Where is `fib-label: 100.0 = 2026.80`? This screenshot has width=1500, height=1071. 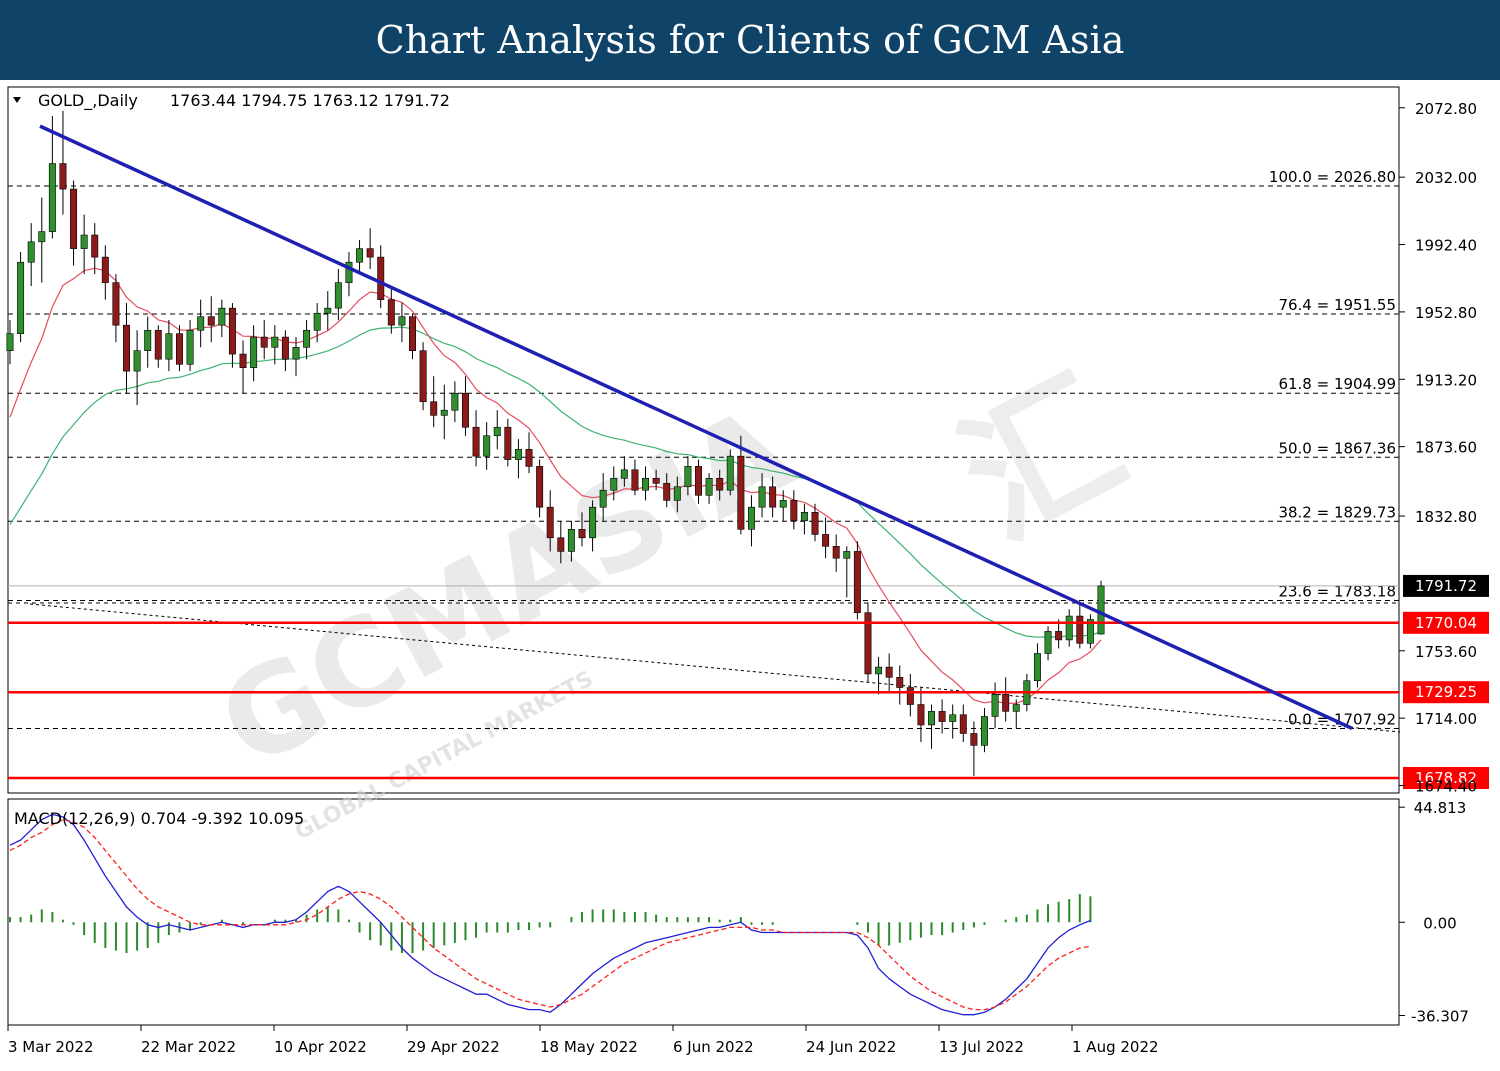
fib-label: 100.0 = 2026.80 is located at coordinates (1332, 177).